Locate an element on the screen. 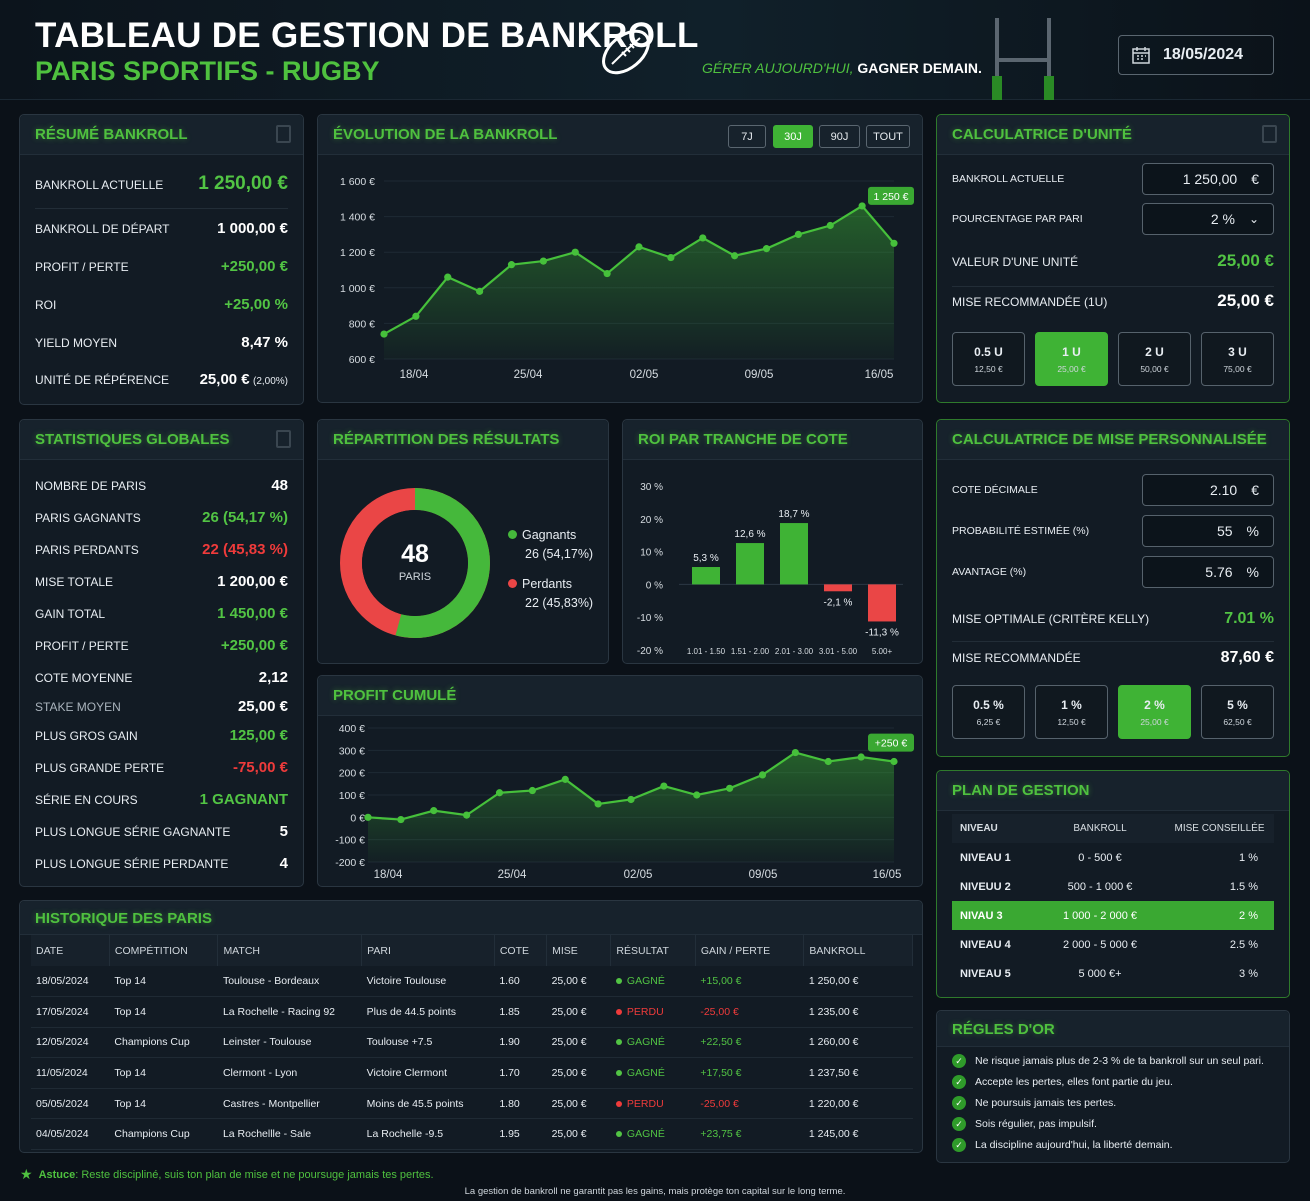 The height and width of the screenshot is (1201, 1310). stake-1-button: 1 % 12,50 € is located at coordinates (1071, 712).